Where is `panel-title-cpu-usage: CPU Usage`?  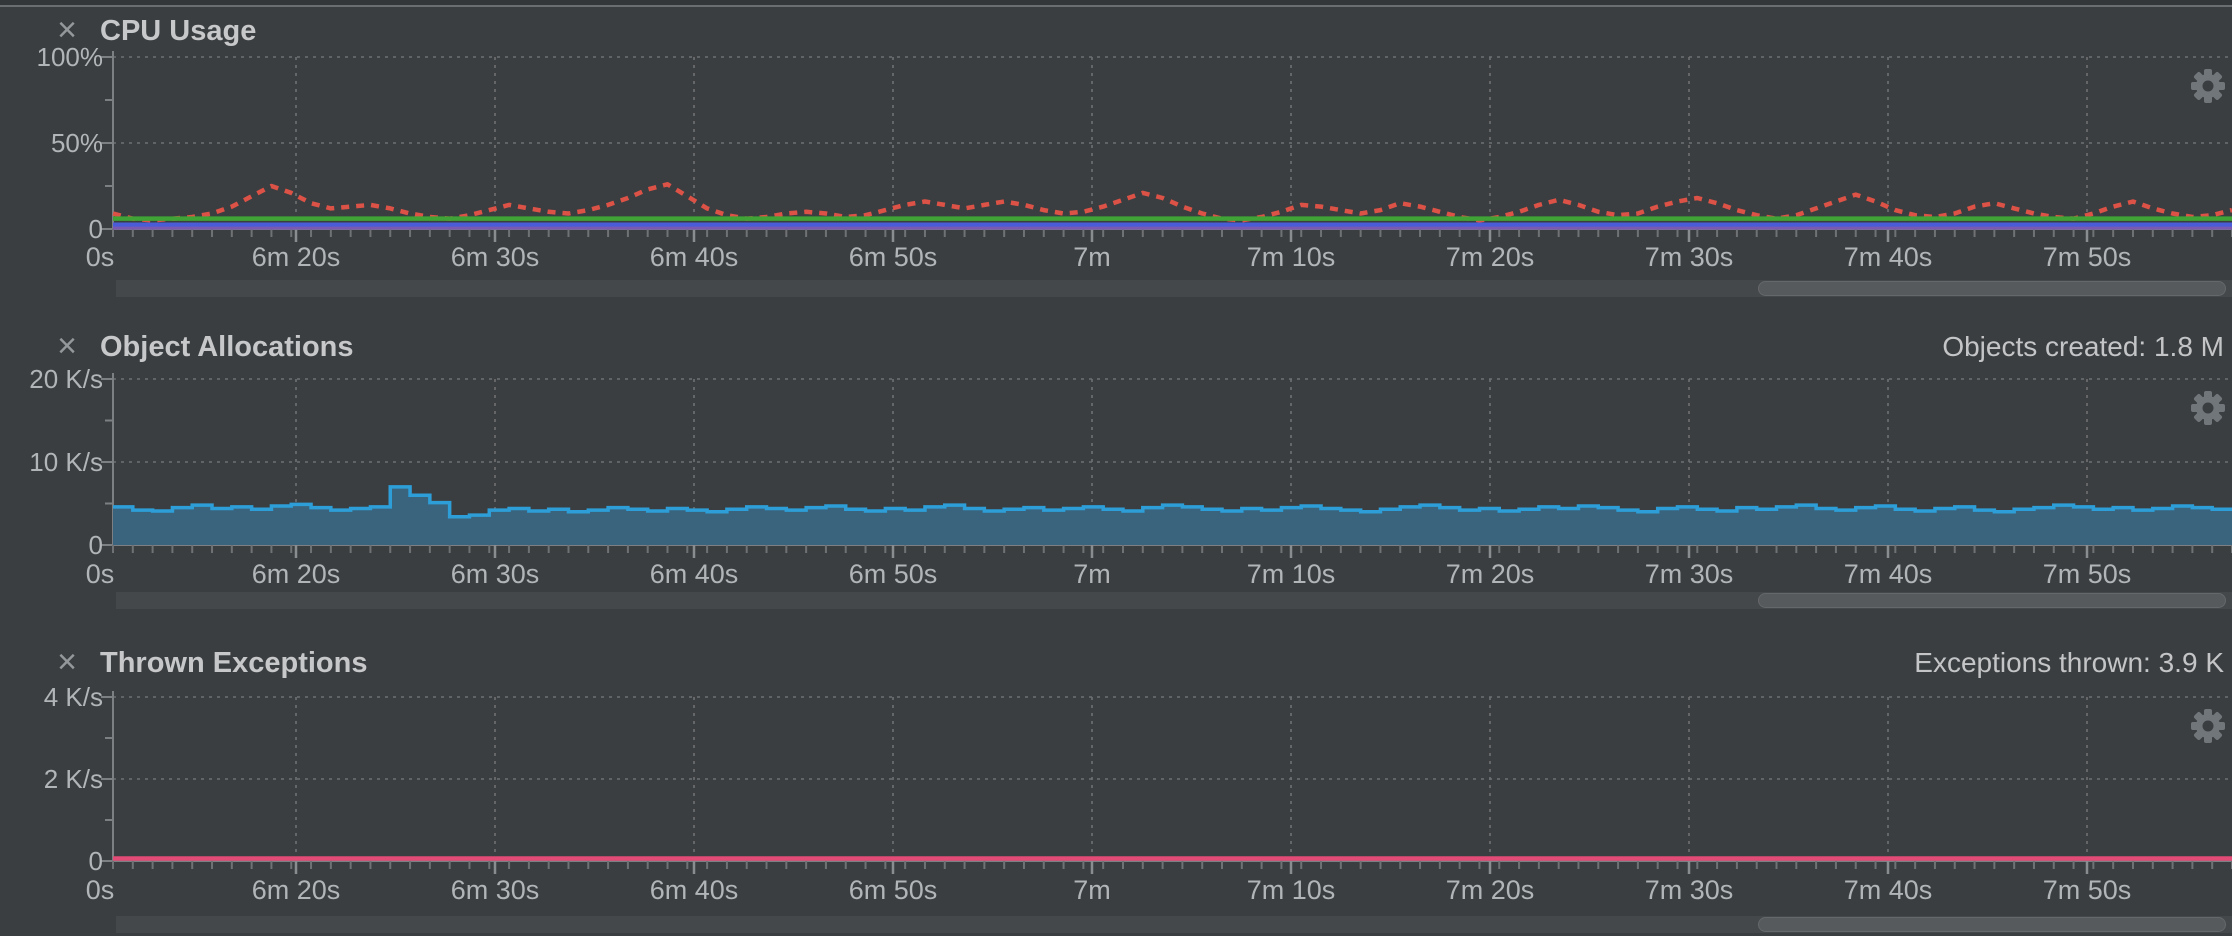
panel-title-cpu-usage: CPU Usage is located at coordinates (178, 31).